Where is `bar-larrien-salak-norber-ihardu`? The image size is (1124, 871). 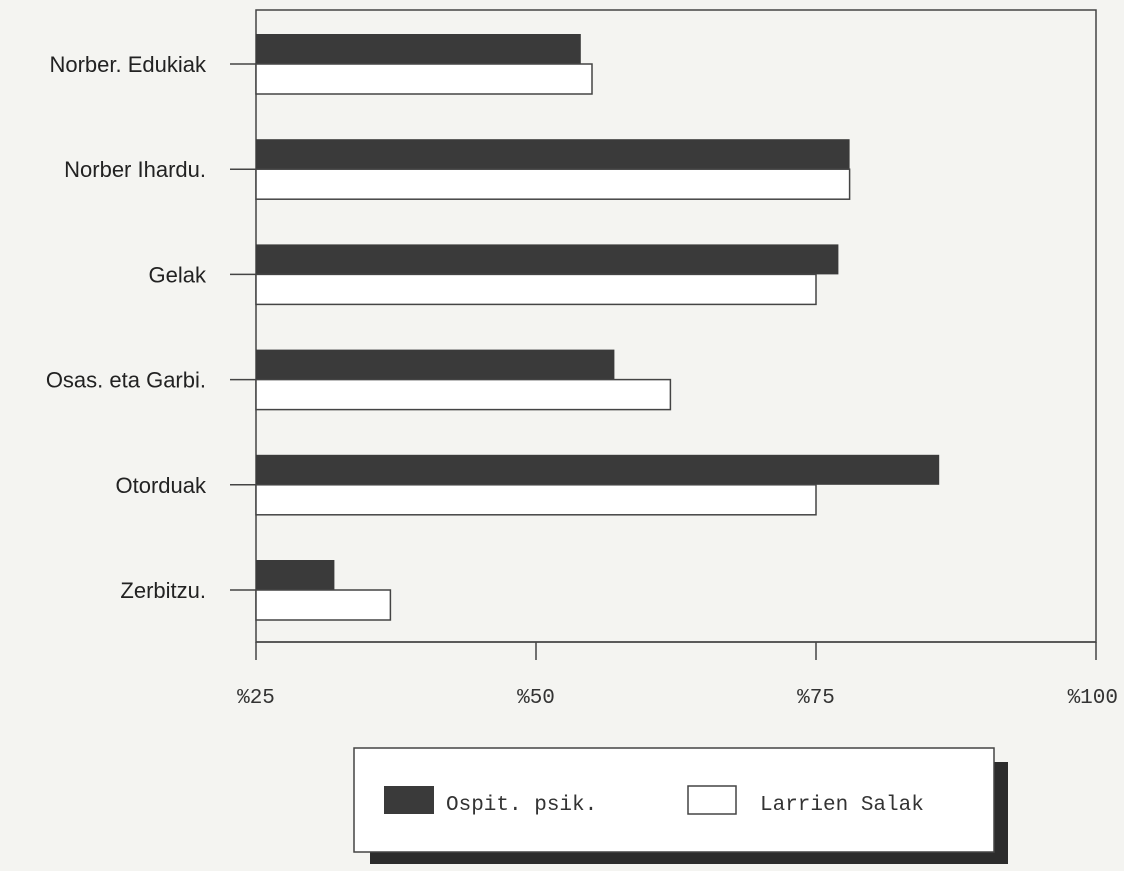
bar-larrien-salak-norber-ihardu is located at coordinates (553, 184).